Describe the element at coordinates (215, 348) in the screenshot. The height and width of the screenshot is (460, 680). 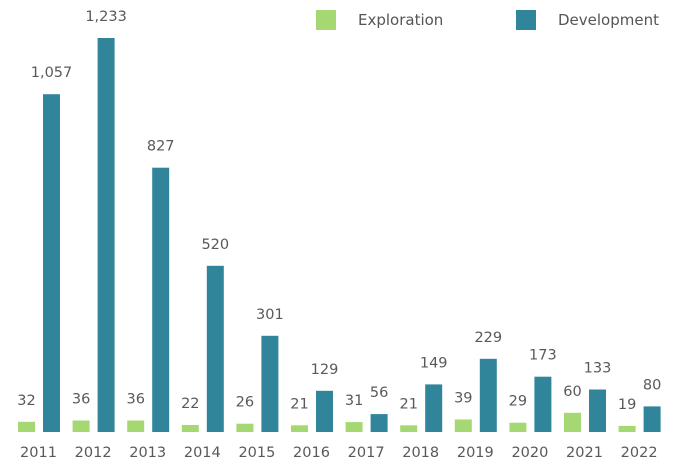
I see `development-bar-2014` at that location.